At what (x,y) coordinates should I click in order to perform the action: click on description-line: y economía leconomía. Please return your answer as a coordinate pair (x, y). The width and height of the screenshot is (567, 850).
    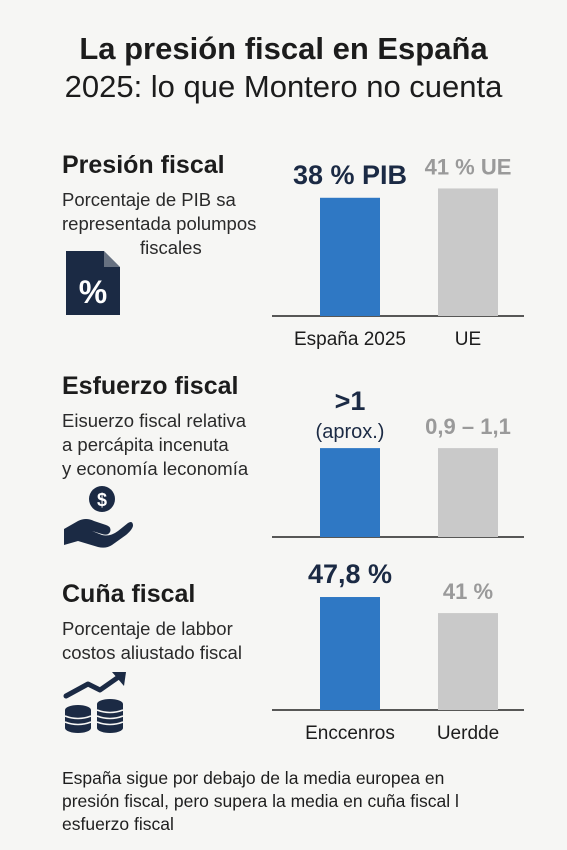
    Looking at the image, I should click on (155, 468).